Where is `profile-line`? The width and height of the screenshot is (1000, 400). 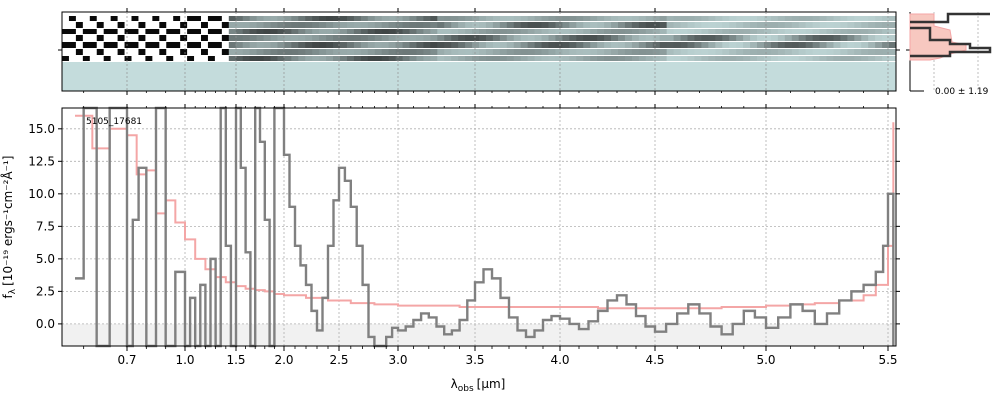 profile-line is located at coordinates (951, 35).